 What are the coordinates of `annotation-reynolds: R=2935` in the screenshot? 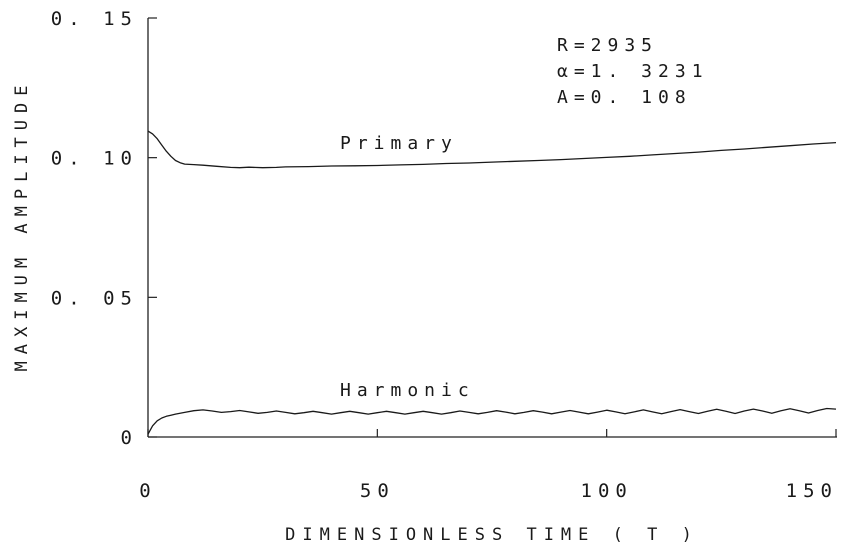 It's located at (607, 45).